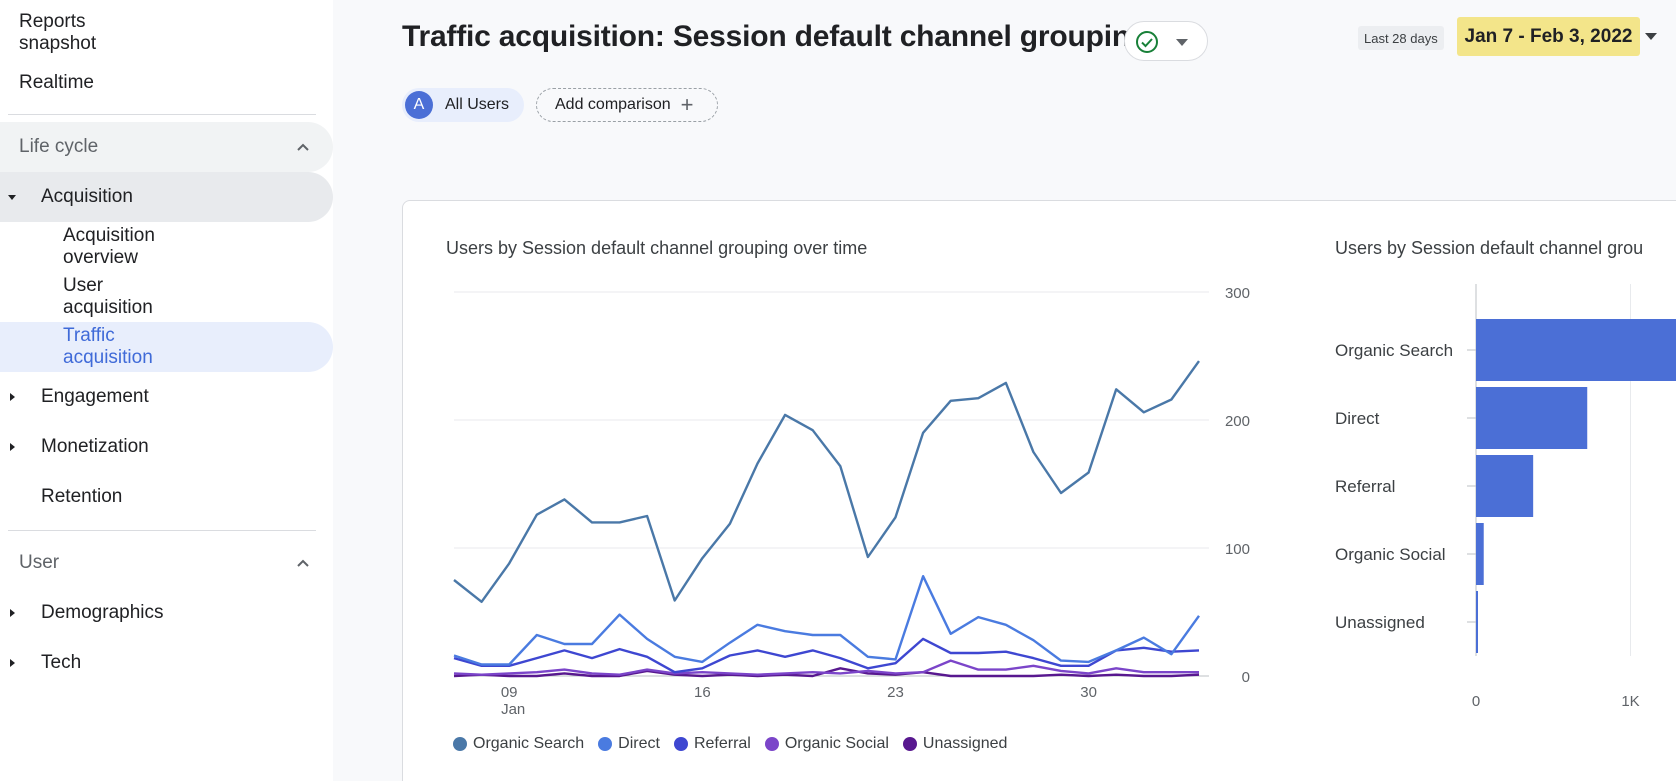  I want to click on nav-engagement-label: Engagement, so click(95, 396).